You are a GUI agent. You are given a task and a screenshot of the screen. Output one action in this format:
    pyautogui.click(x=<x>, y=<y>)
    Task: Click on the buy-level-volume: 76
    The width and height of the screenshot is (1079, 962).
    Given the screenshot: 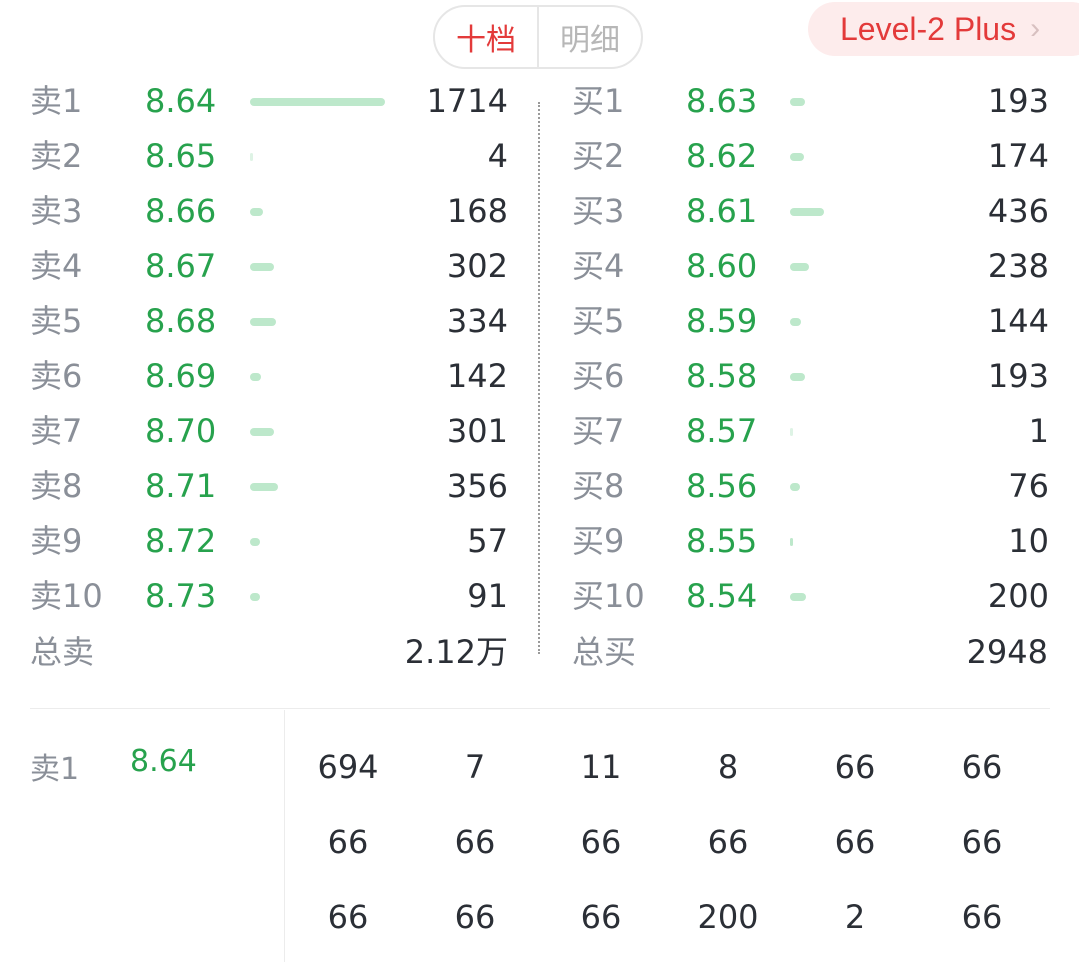 What is the action you would take?
    pyautogui.click(x=1028, y=486)
    